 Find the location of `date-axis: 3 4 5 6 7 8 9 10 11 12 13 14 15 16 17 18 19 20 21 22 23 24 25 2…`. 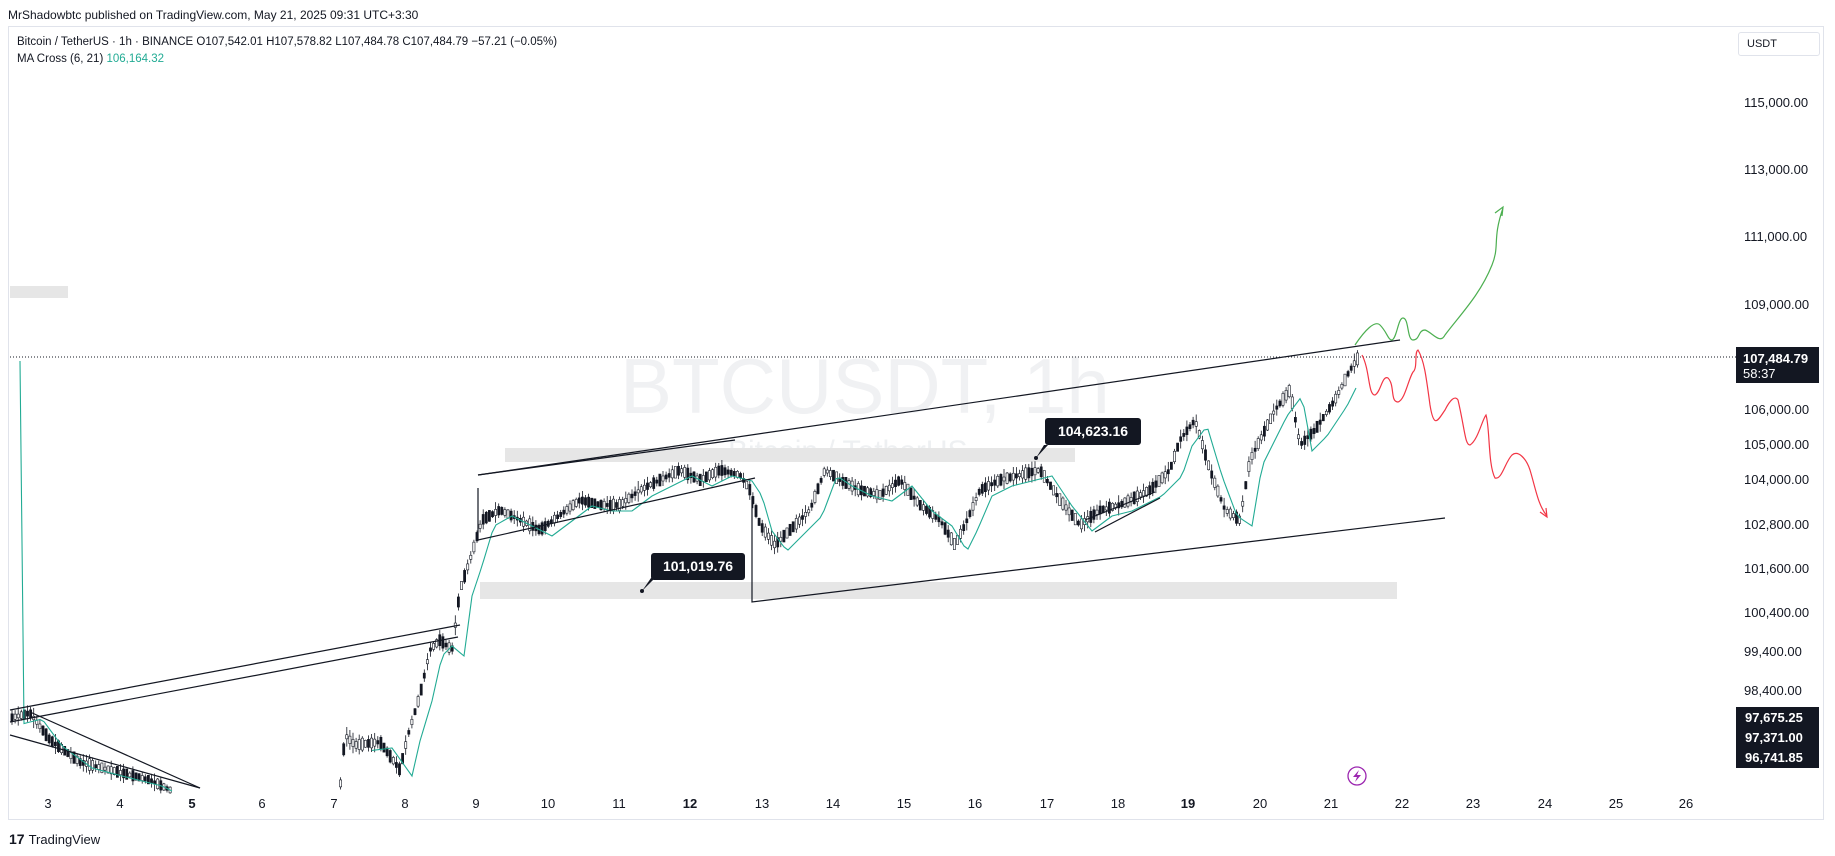

date-axis: 3 4 5 6 7 8 9 10 11 12 13 14 15 16 17 18 19 20 21 22 23 24 25 2… is located at coordinates (868, 803).